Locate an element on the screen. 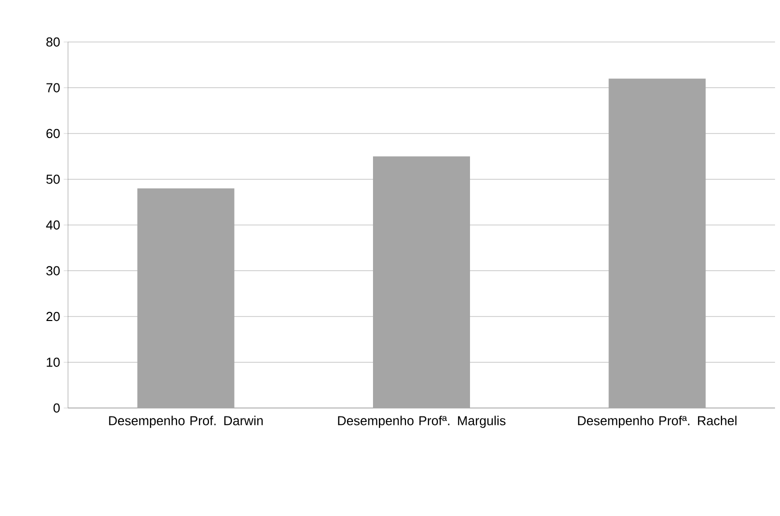  y-tick-label: 80 is located at coordinates (53, 42).